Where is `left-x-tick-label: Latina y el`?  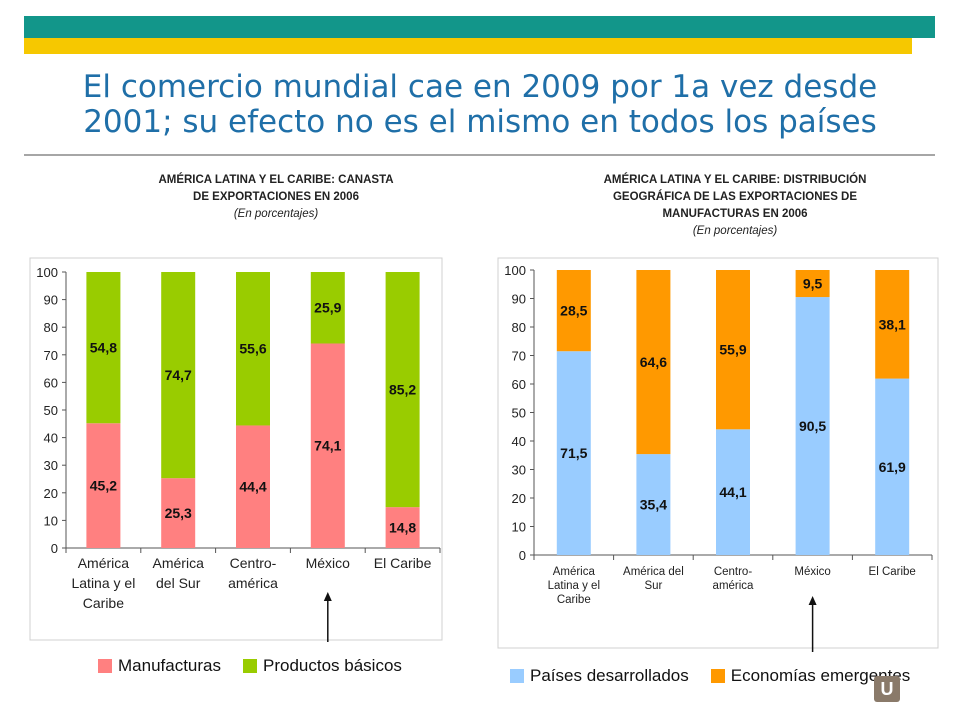 left-x-tick-label: Latina y el is located at coordinates (103, 583).